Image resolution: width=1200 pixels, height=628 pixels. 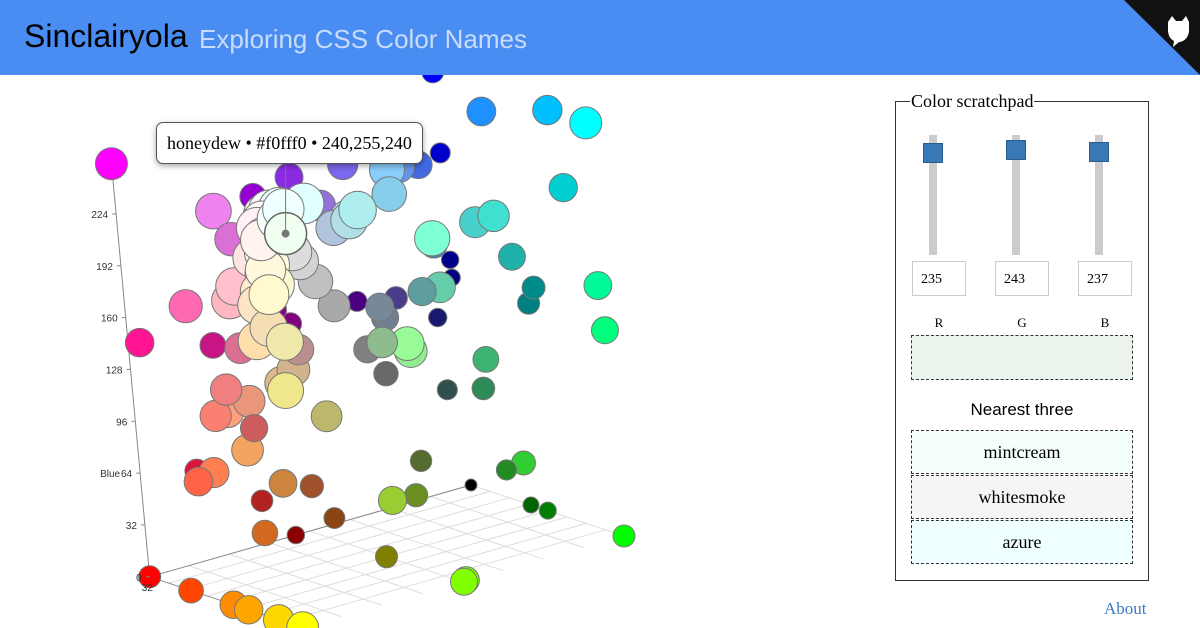 I want to click on channel-input: 237, so click(x=1105, y=278).